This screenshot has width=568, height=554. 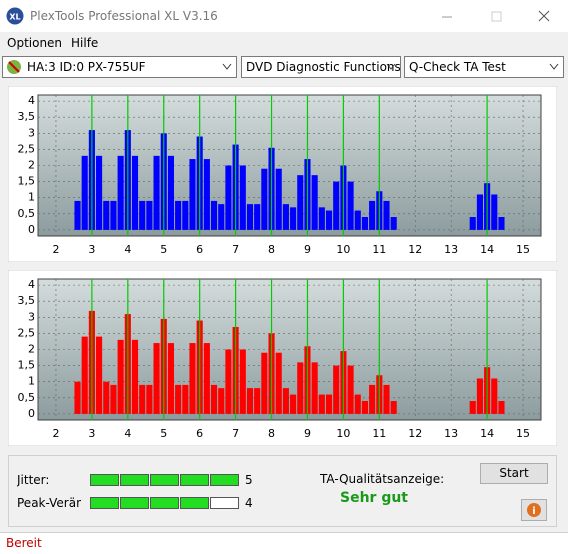 What do you see at coordinates (374, 498) in the screenshot?
I see `quality-value: Sehr gut` at bounding box center [374, 498].